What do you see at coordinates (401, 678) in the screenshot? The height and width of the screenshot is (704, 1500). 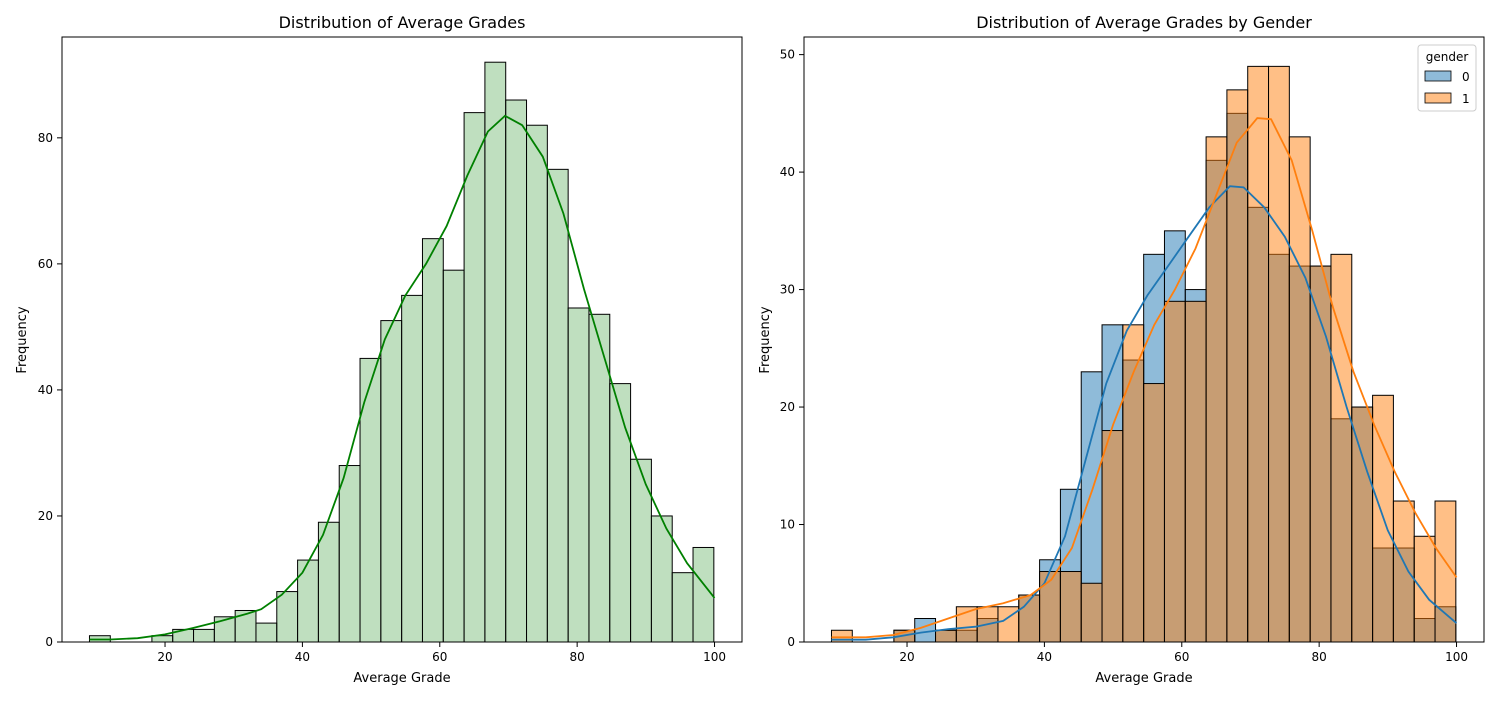 I see `left-chart-x-axis-label: Average Grade` at bounding box center [401, 678].